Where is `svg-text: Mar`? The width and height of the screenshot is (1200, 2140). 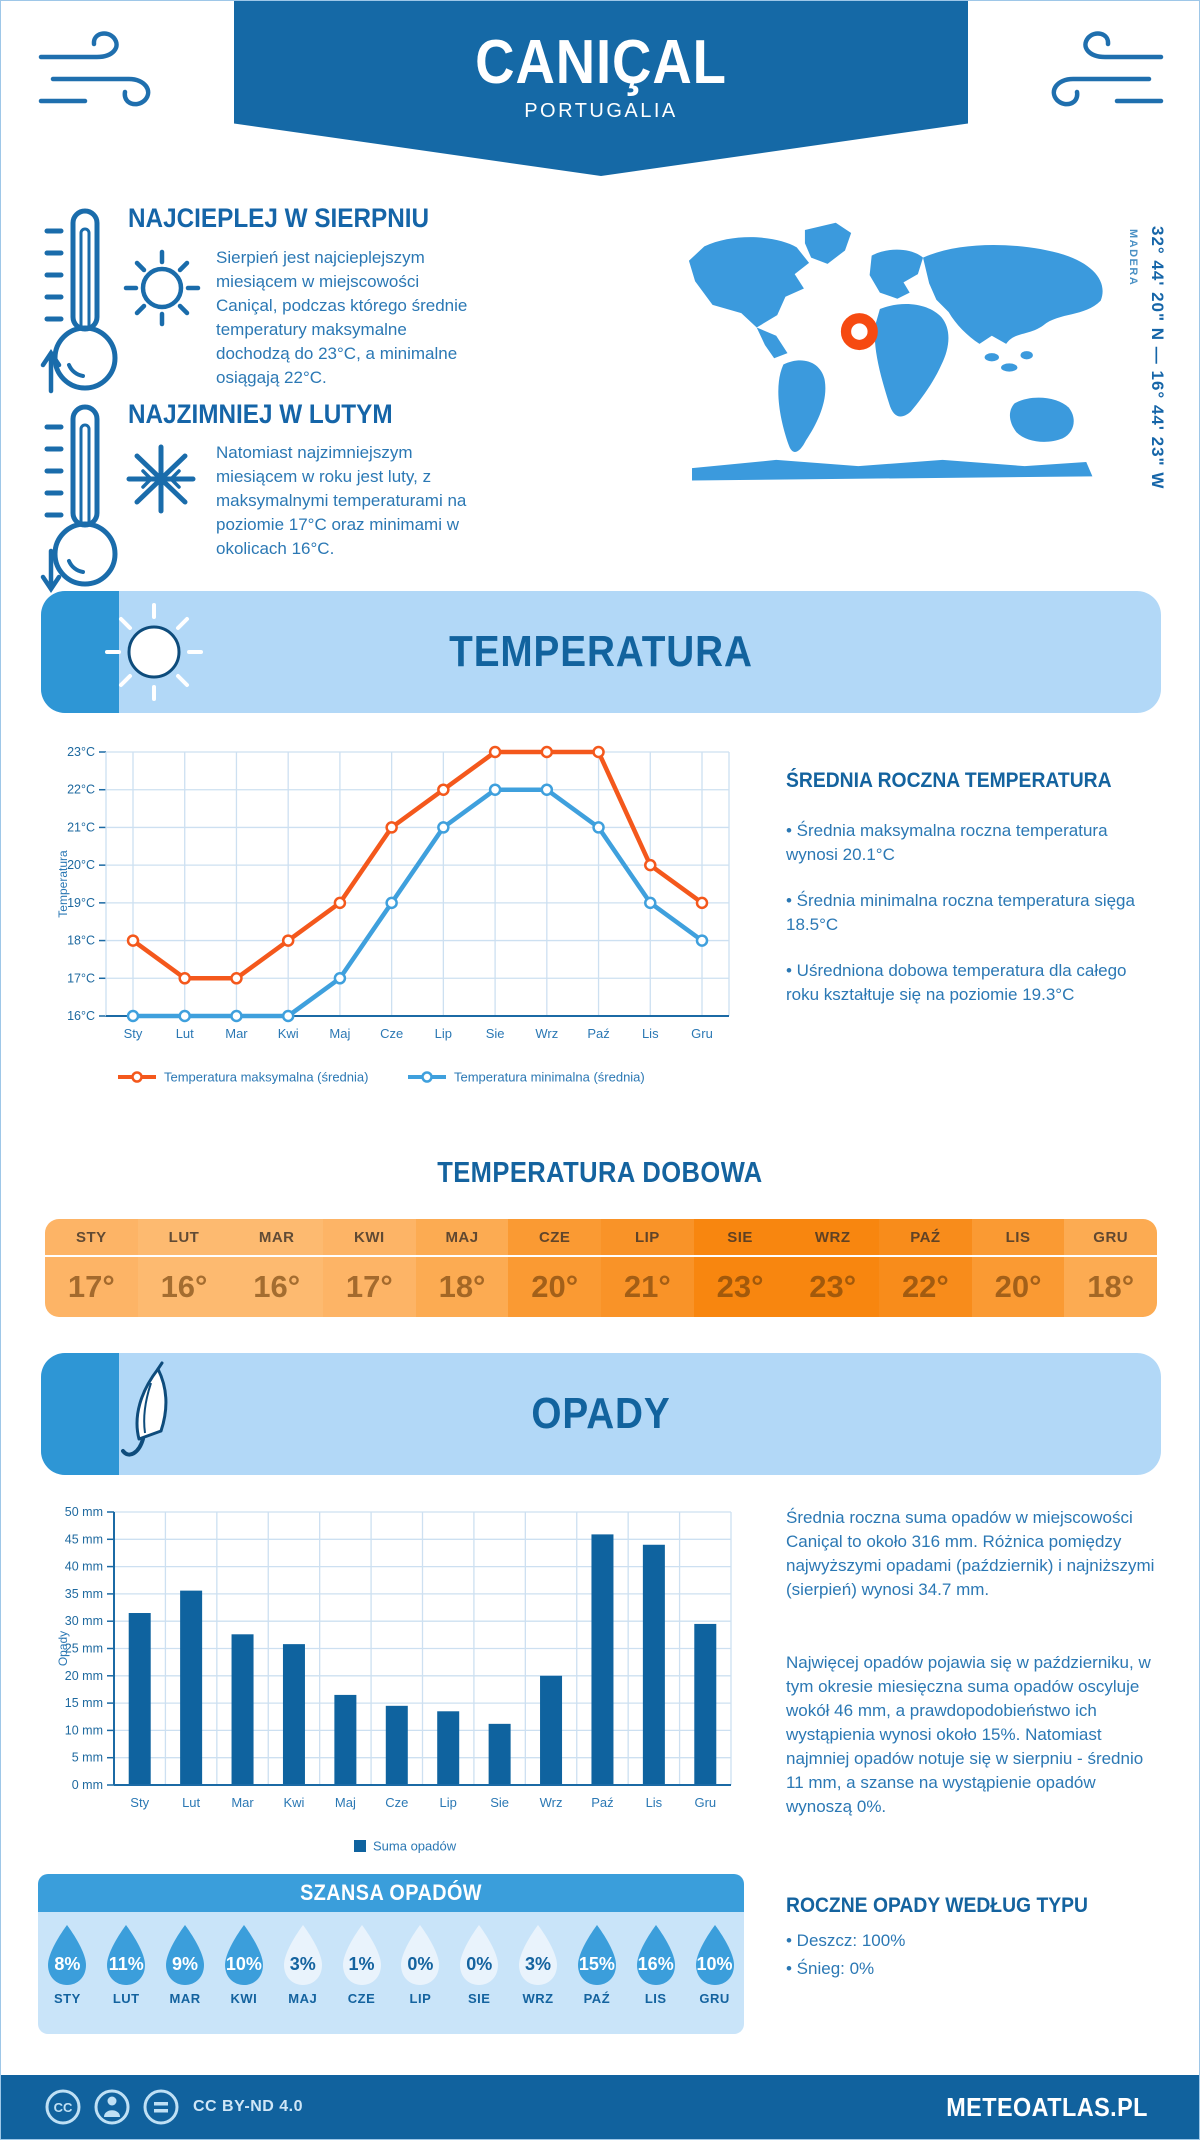 svg-text: Mar is located at coordinates (236, 1033).